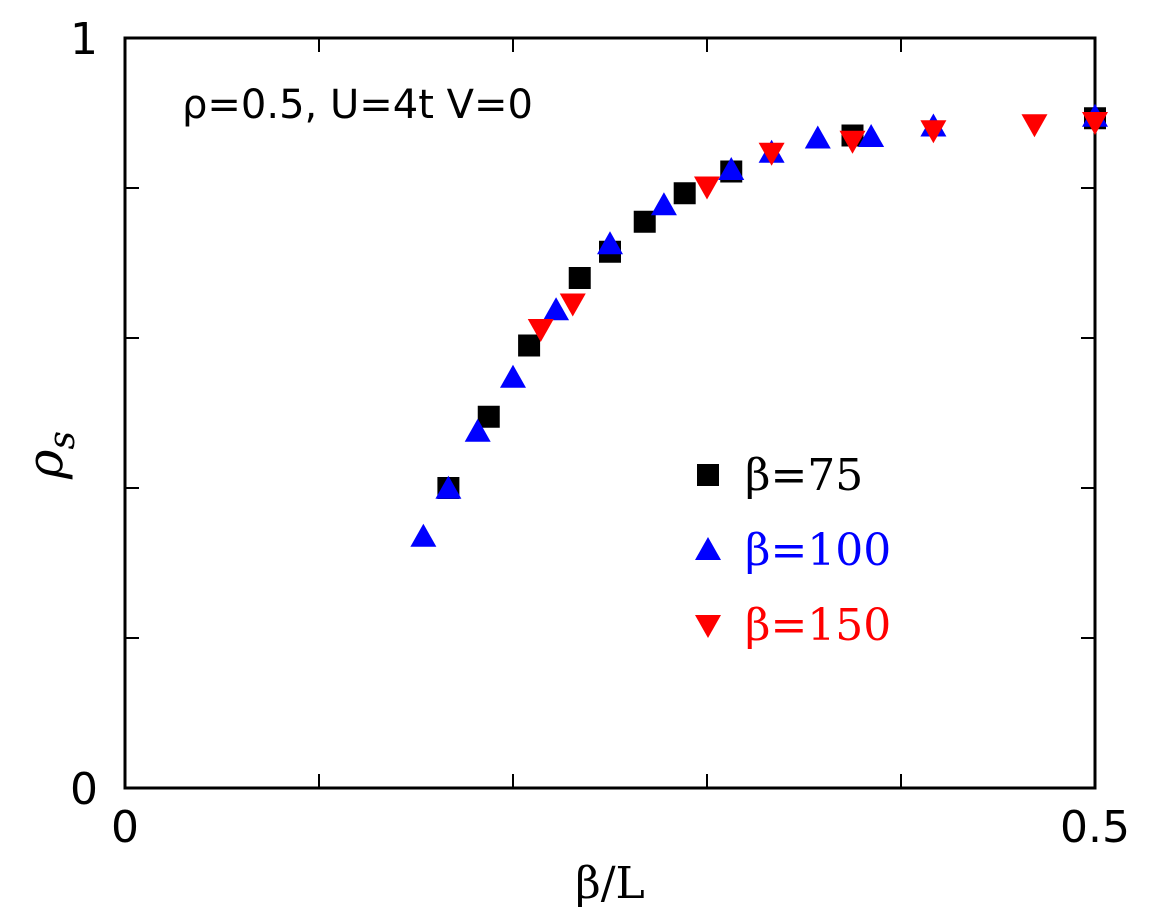 This screenshot has width=1175, height=915. Describe the element at coordinates (804, 475) in the screenshot. I see `legend-label: β=75` at that location.